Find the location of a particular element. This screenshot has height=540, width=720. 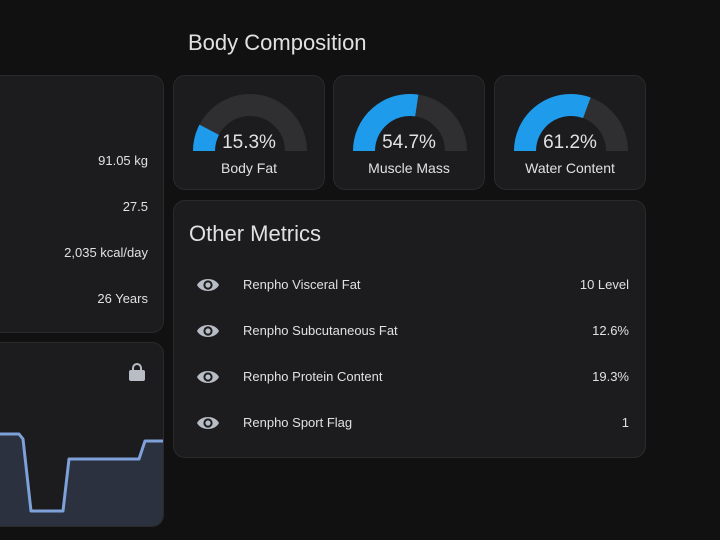

metric-row-protein-content: Renpho Protein Content 19.3% is located at coordinates (409, 377).